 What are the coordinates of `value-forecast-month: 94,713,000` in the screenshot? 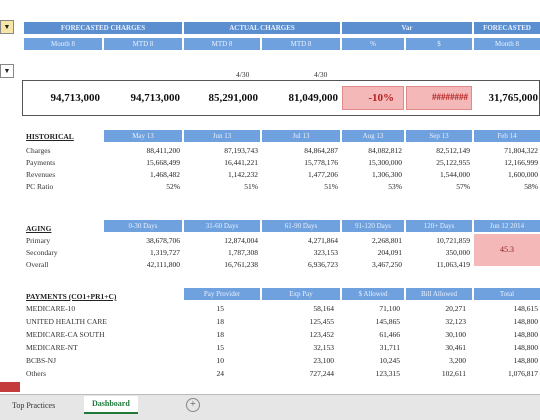 It's located at (75, 98).